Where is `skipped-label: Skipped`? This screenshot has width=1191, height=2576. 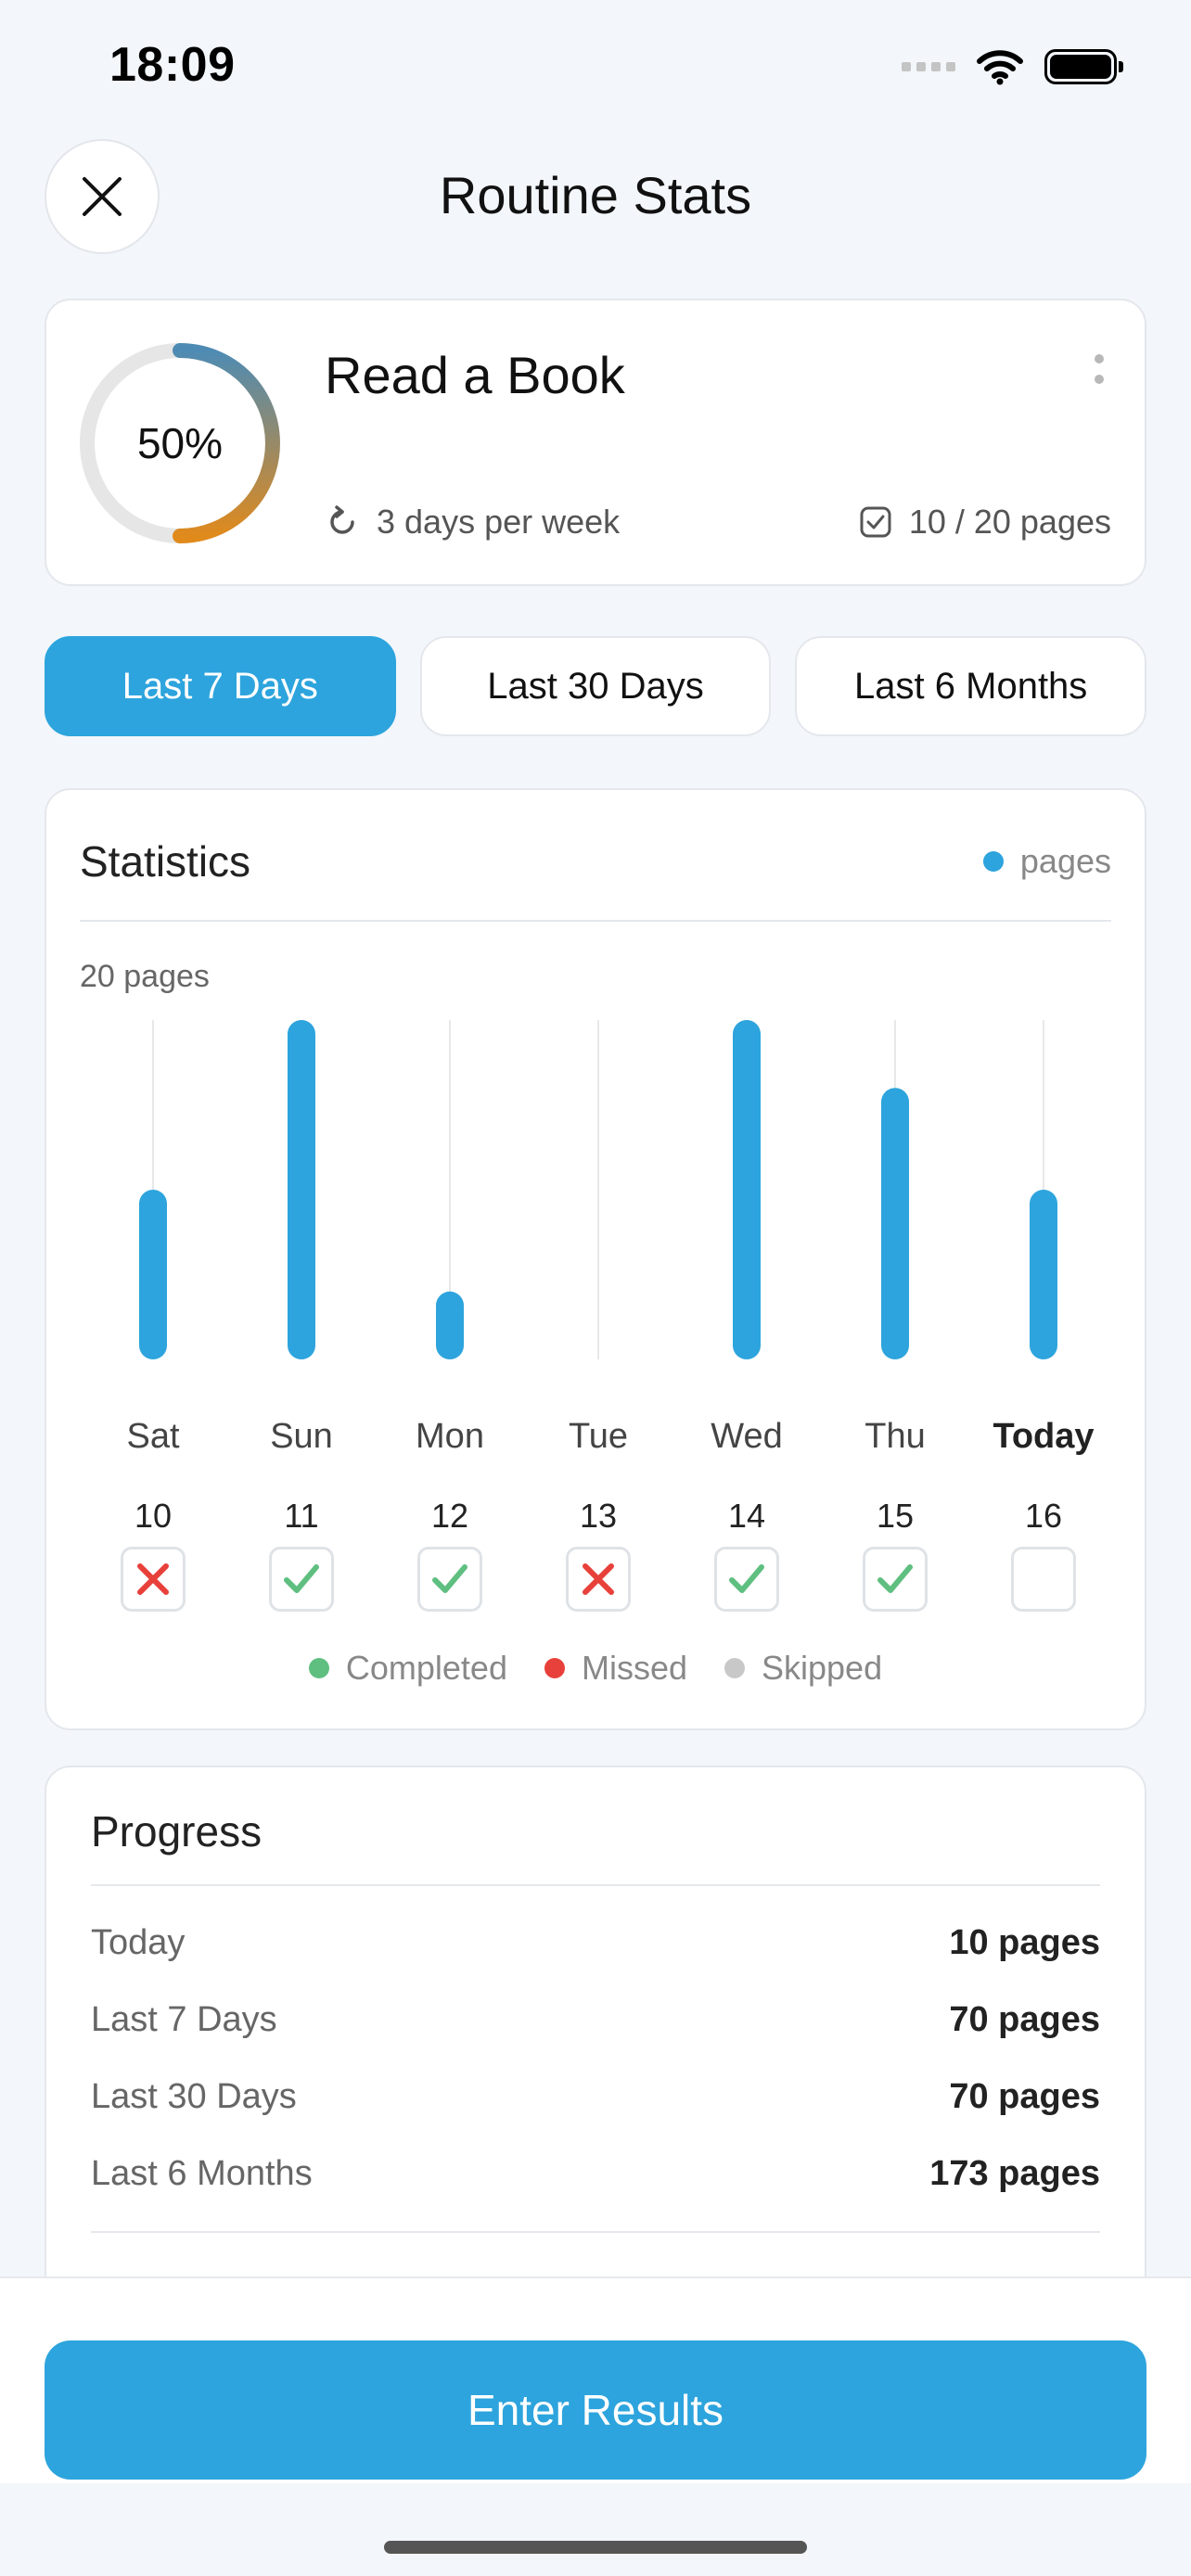 skipped-label: Skipped is located at coordinates (822, 1668).